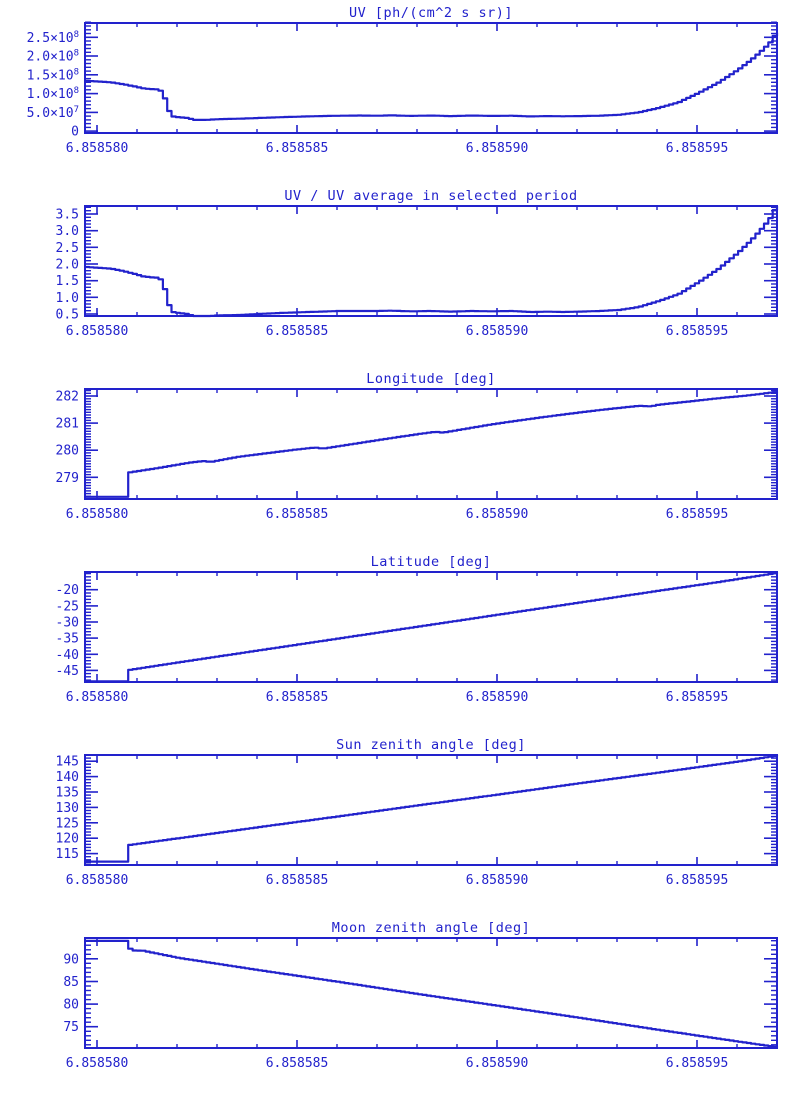  What do you see at coordinates (67, 478) in the screenshot?
I see `y-tick-label: 279` at bounding box center [67, 478].